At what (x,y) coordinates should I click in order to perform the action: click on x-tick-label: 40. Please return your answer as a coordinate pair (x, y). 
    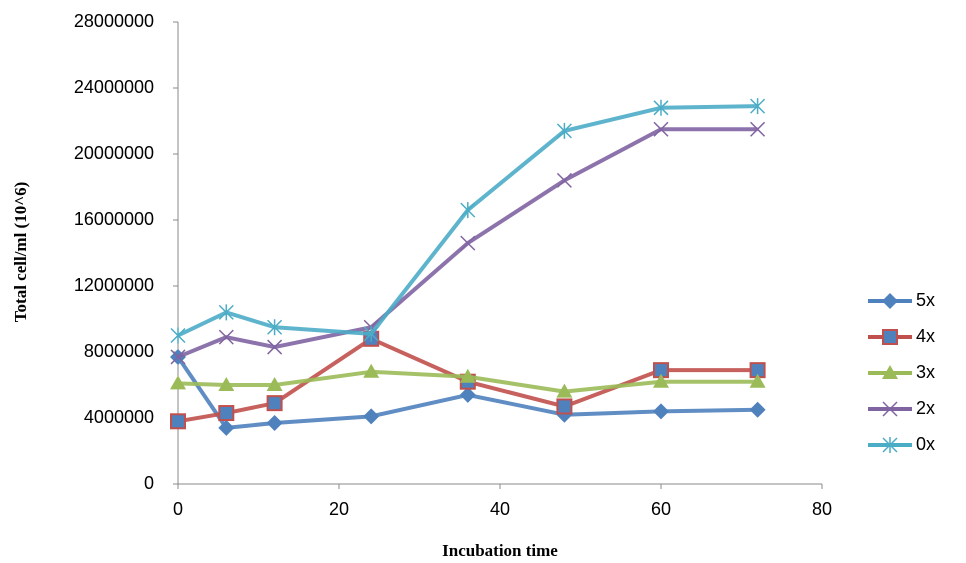
    Looking at the image, I should click on (500, 509).